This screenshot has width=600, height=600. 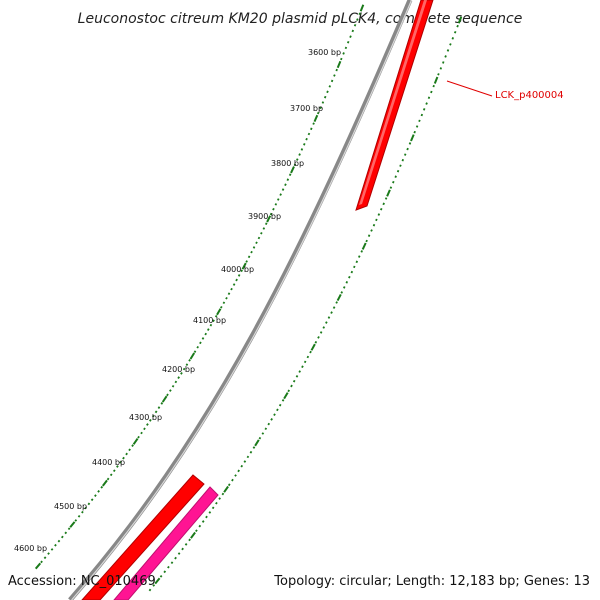 I want to click on gene-lower-pink, so click(x=166, y=543).